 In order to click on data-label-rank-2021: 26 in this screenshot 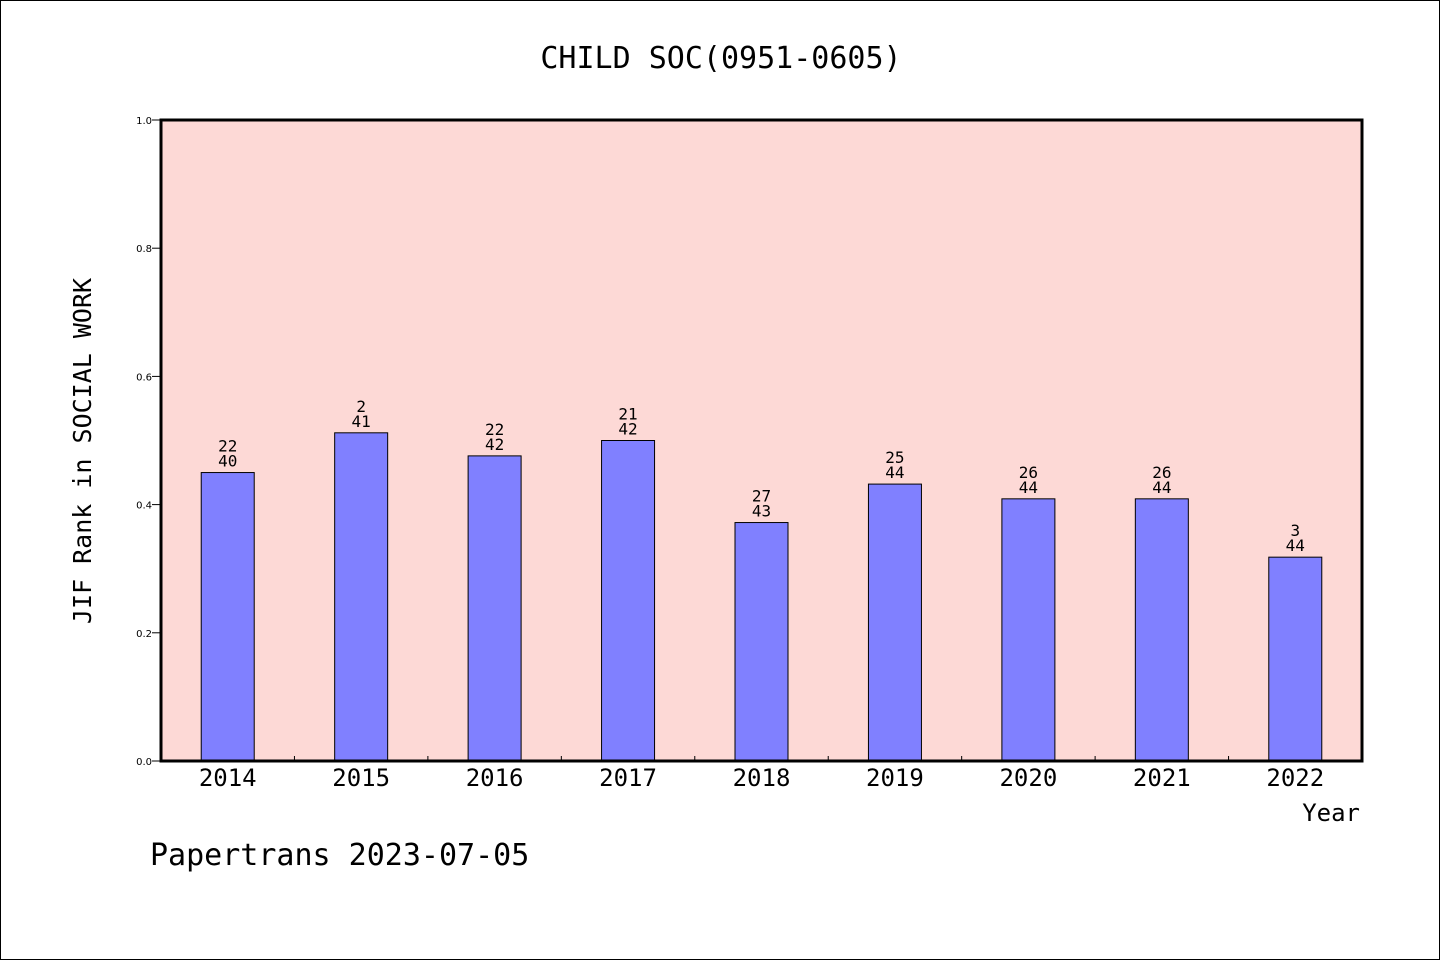, I will do `click(1161, 472)`.